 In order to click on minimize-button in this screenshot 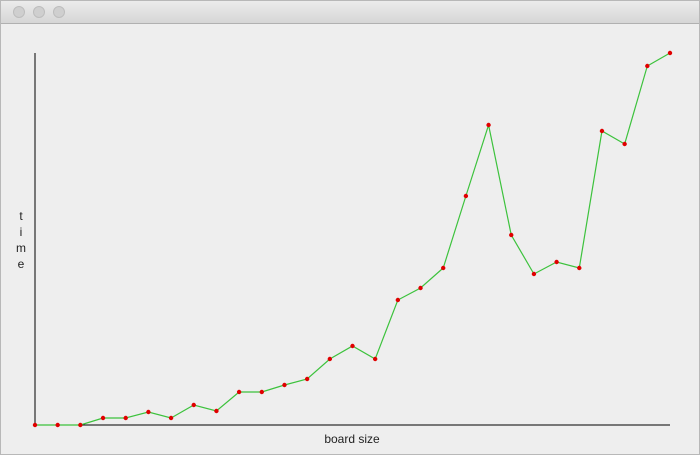, I will do `click(39, 12)`.